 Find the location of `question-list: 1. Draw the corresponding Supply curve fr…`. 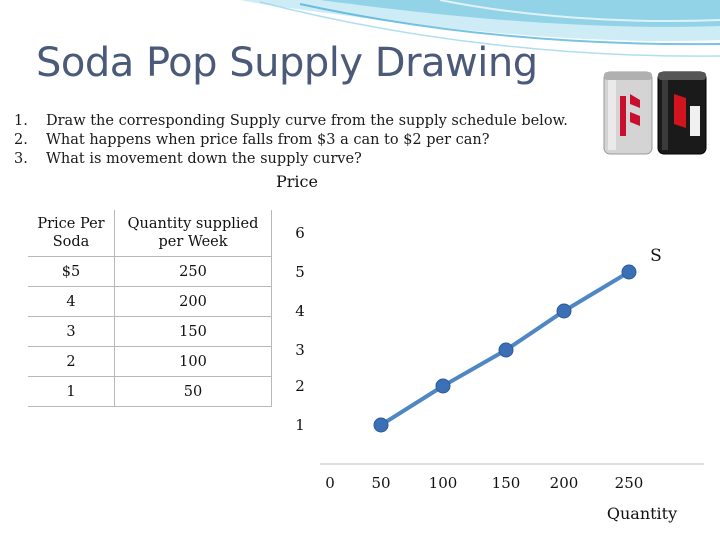

question-list: 1. Draw the corresponding Supply curve fr… is located at coordinates (291, 140).